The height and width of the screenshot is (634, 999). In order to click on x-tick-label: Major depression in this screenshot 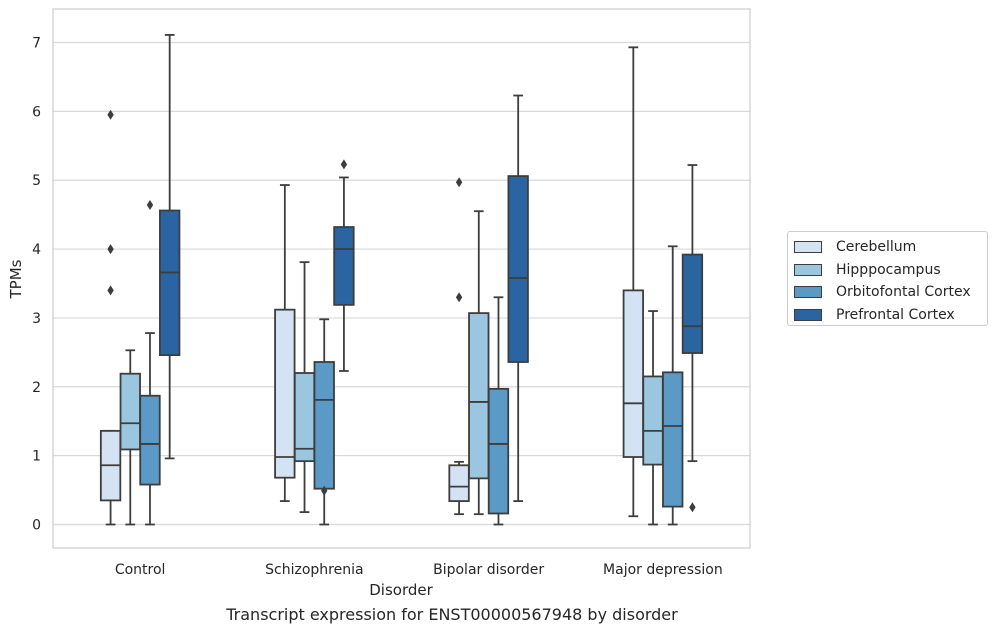, I will do `click(663, 570)`.